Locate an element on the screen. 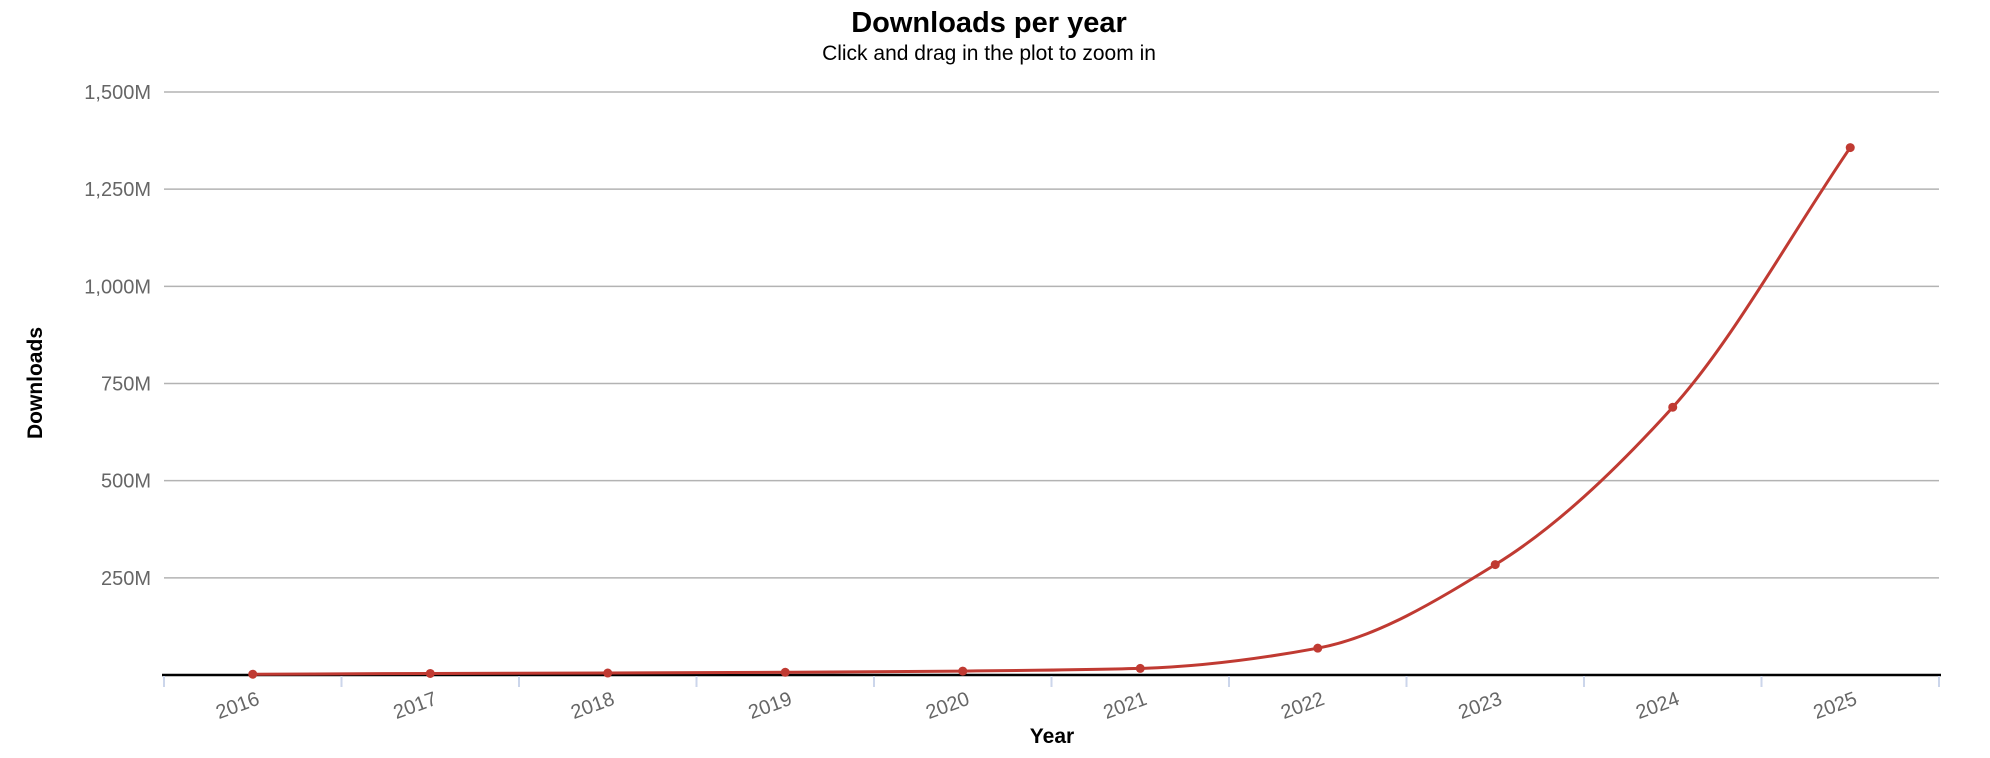  y-axis-tick-label: 1,250M is located at coordinates (117, 190).